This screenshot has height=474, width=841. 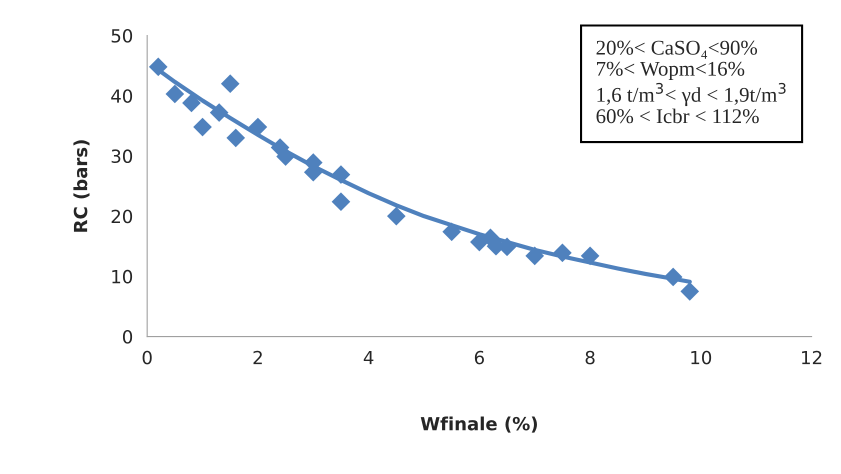 I want to click on y-tick-label: 10, so click(x=122, y=277).